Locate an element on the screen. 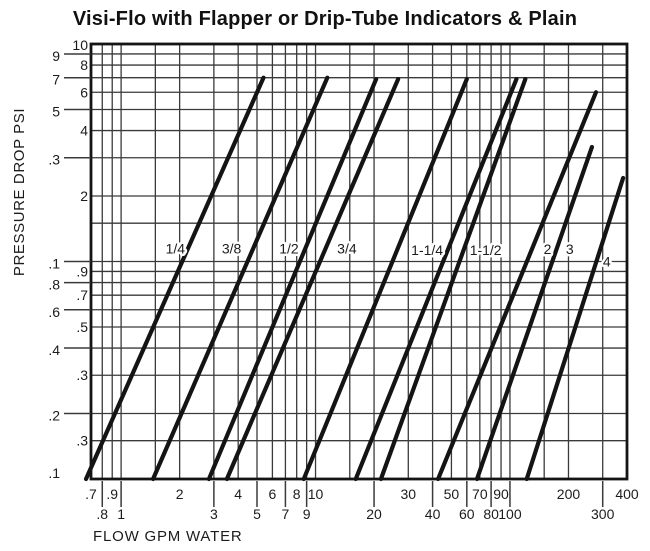  x-tick-label: 8 is located at coordinates (297, 494).